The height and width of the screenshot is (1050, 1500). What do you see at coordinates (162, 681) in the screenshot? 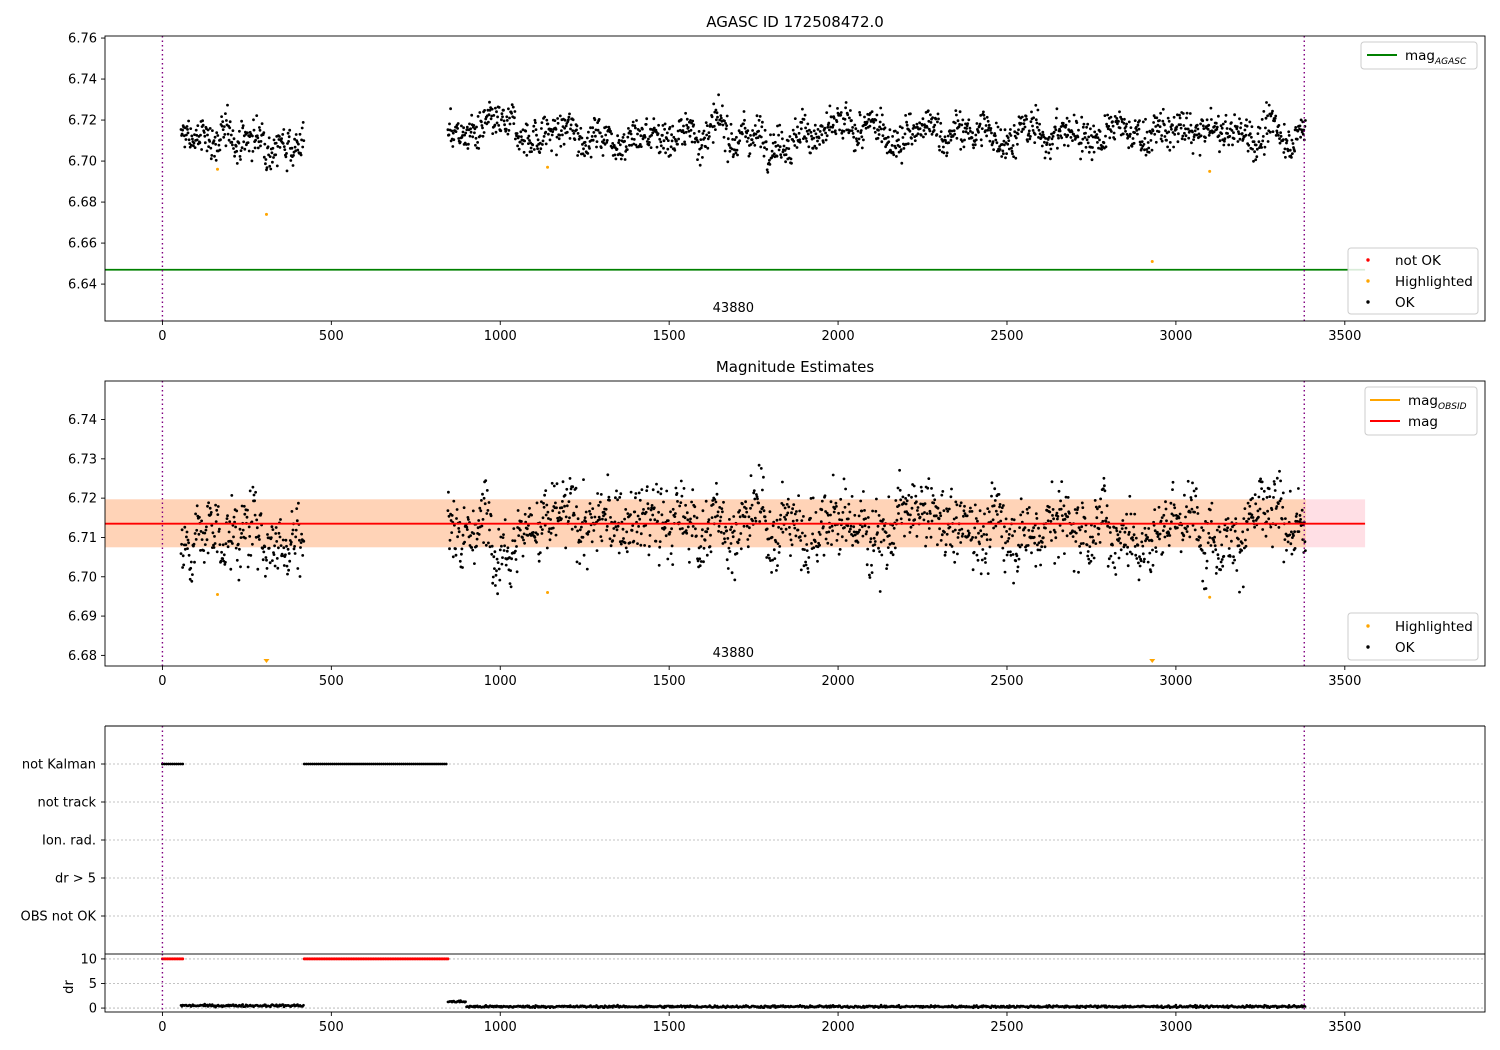
I see `x-tick-label: 0` at bounding box center [162, 681].